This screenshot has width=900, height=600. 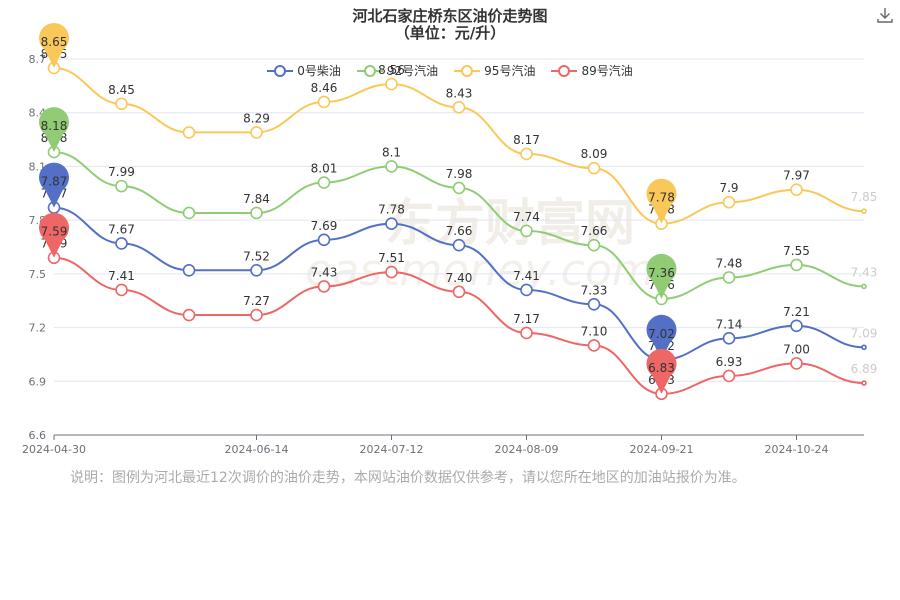 What do you see at coordinates (121, 90) in the screenshot?
I see `data-label: 8.45` at bounding box center [121, 90].